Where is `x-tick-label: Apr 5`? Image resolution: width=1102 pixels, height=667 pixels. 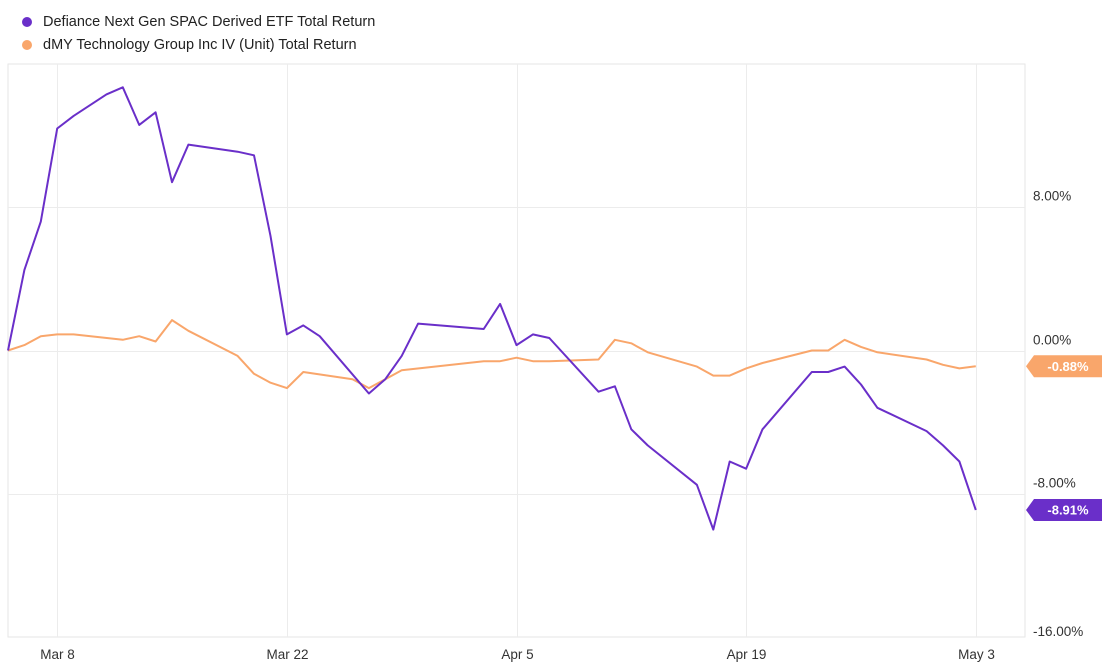
x-tick-label: Apr 5 is located at coordinates (517, 654).